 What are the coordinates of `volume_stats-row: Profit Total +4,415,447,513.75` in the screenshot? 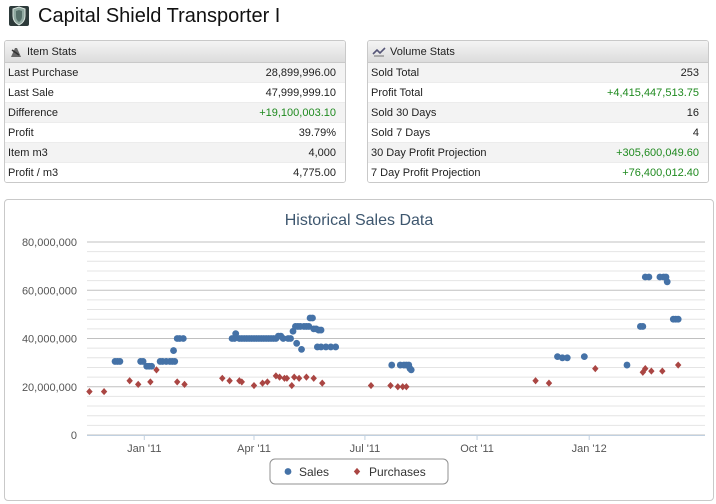 It's located at (538, 93).